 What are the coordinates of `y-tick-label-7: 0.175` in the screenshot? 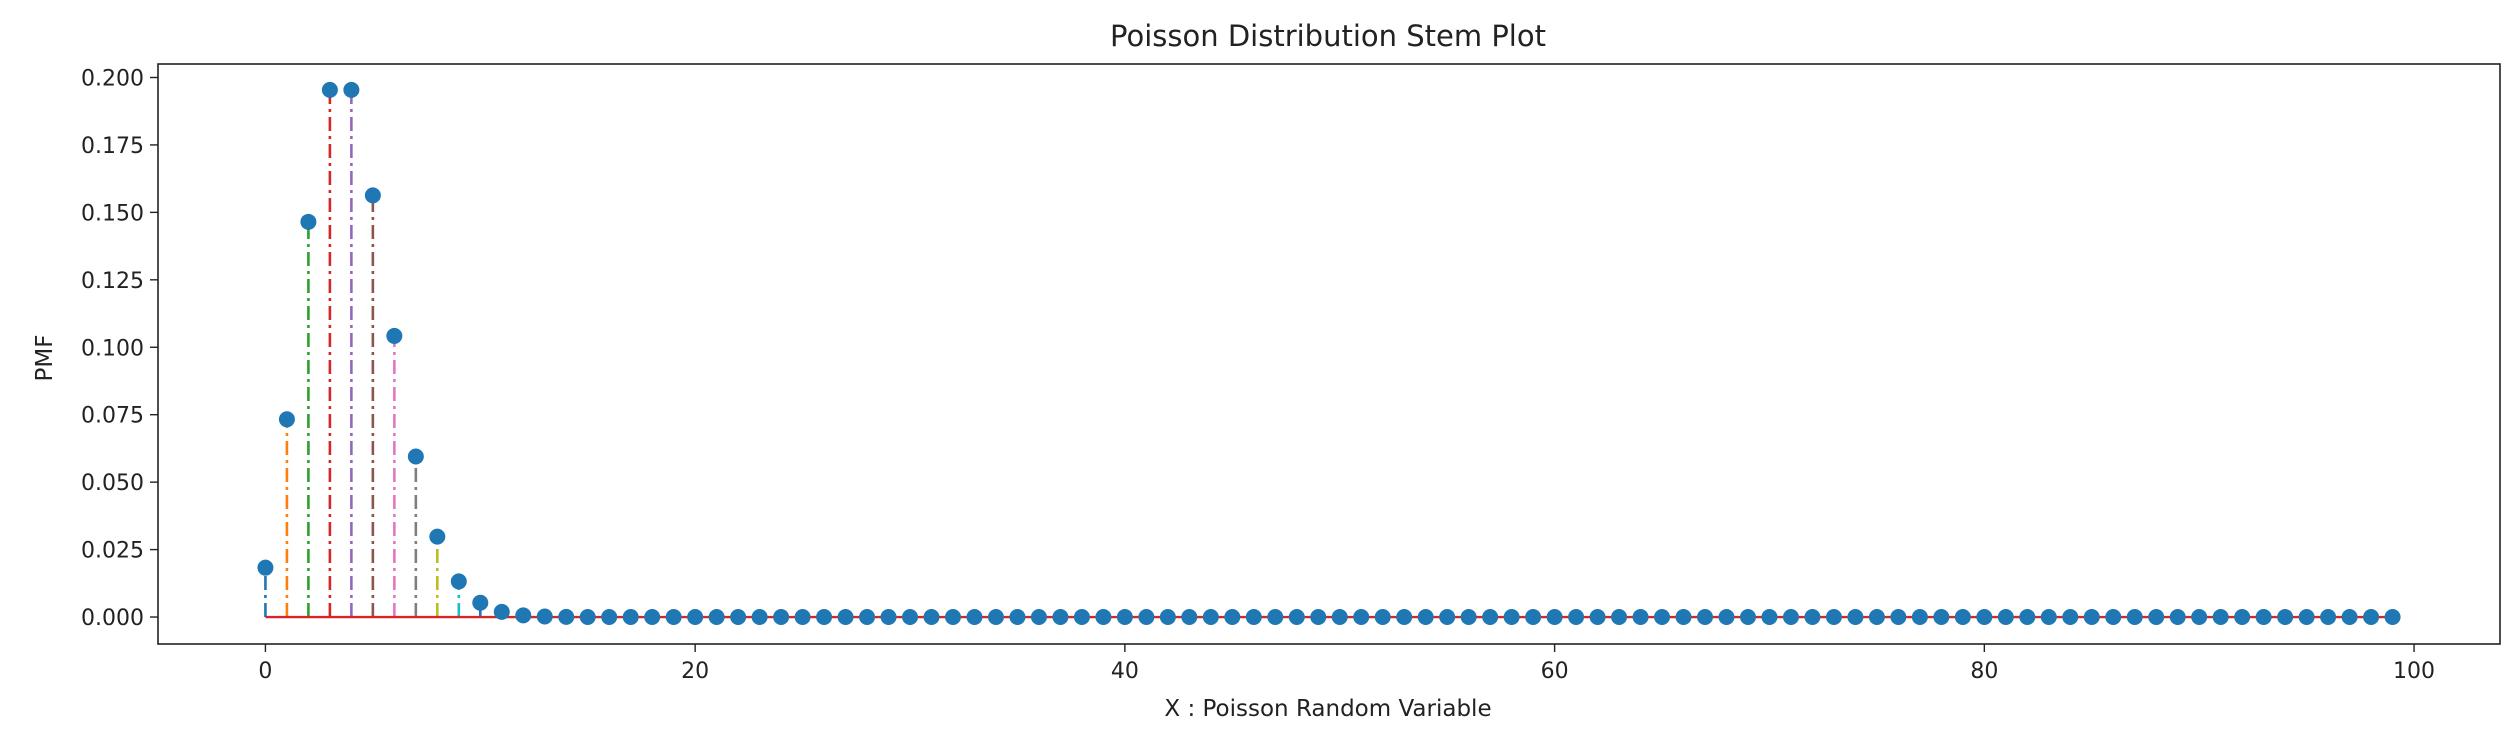 It's located at (112, 146).